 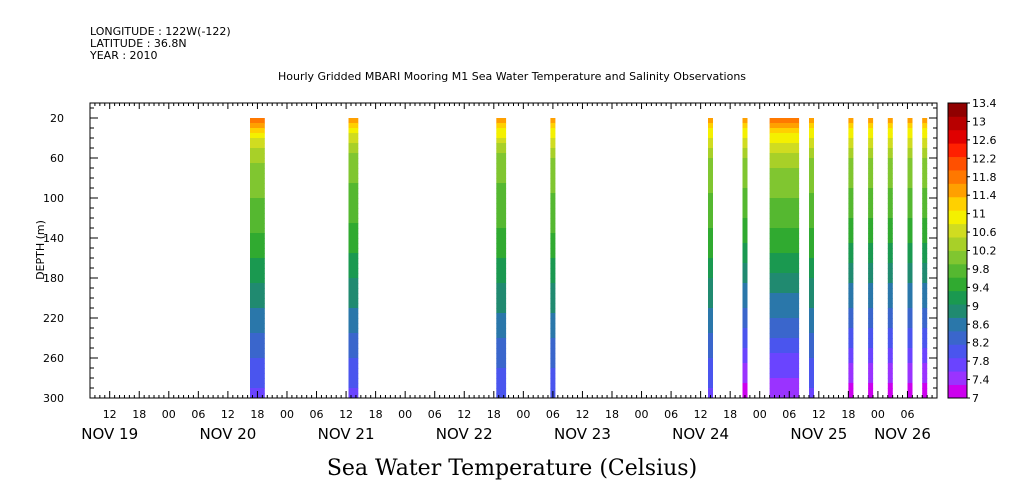 I want to click on y-tick-label: 140, so click(x=53, y=238).